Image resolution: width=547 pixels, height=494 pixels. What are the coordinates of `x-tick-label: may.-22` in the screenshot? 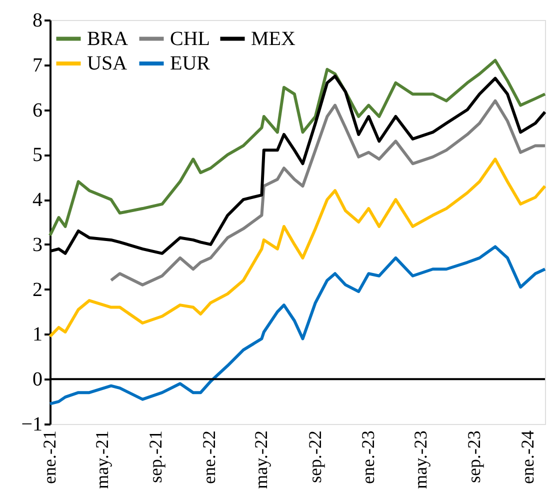 It's located at (261, 459).